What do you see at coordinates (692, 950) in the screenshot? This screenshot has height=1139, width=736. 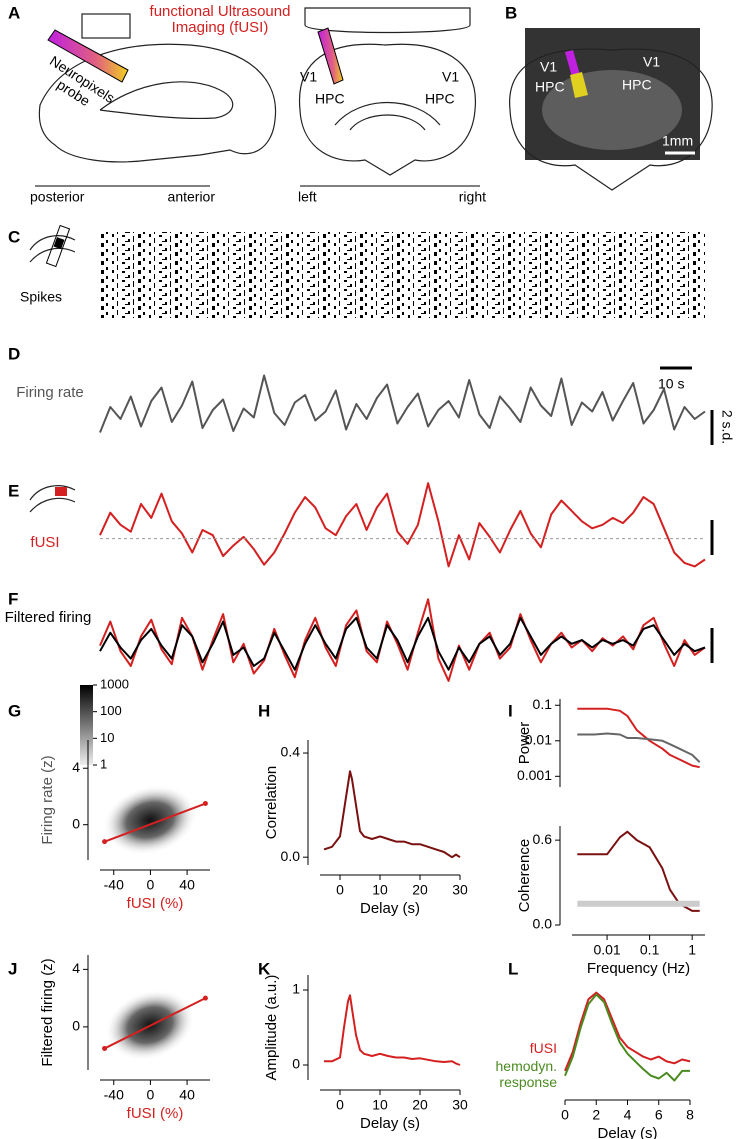 I see `x-tick-label: 1` at bounding box center [692, 950].